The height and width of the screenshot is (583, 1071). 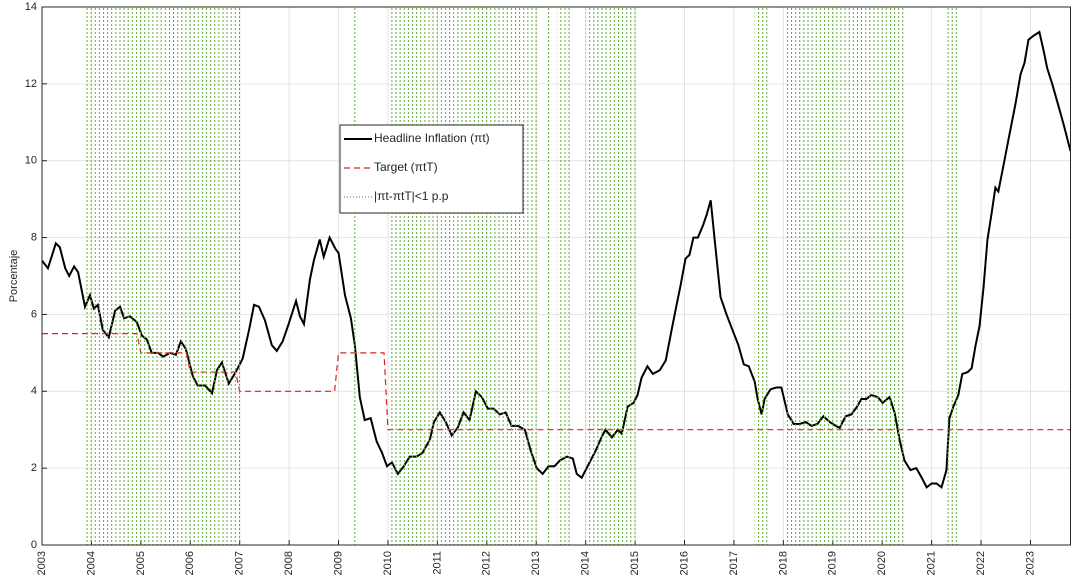 What do you see at coordinates (34, 391) in the screenshot?
I see `y-tick-label: 4` at bounding box center [34, 391].